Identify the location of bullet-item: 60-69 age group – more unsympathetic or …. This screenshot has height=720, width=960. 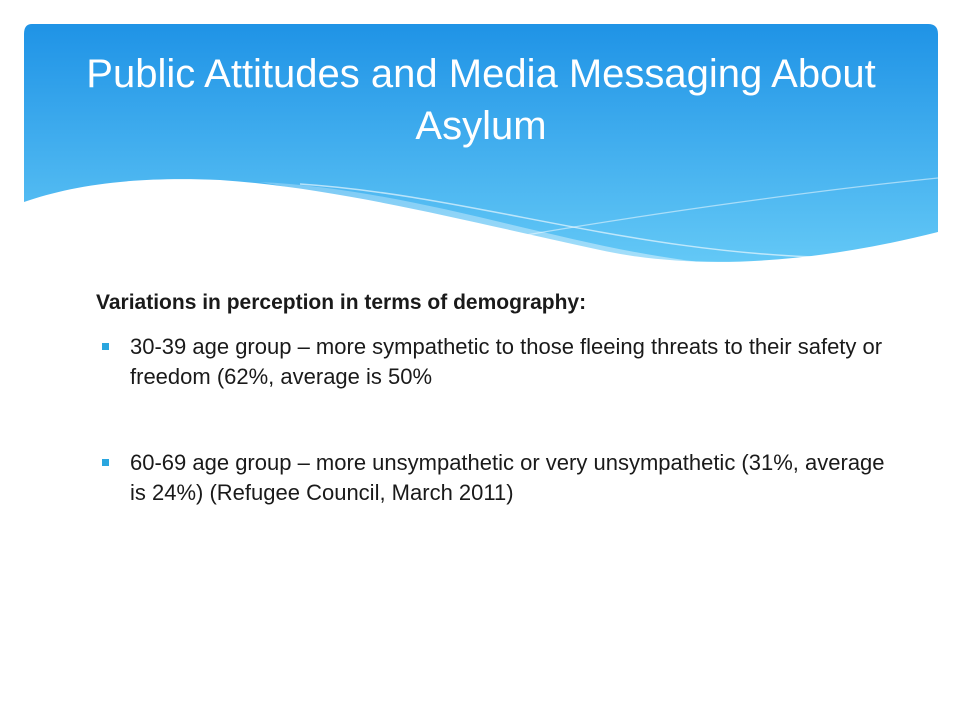
(491, 478).